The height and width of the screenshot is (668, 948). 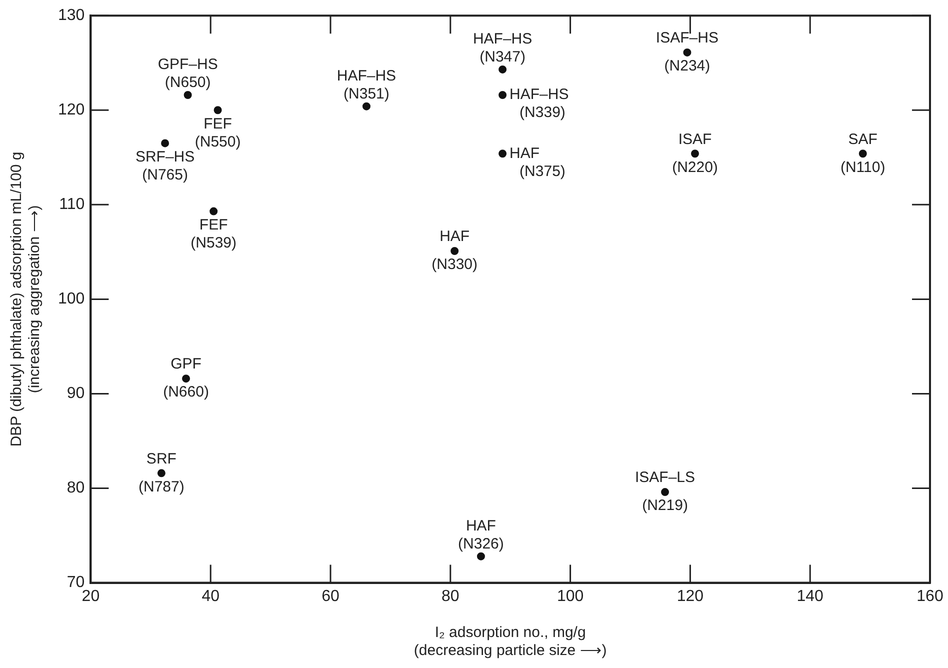 I want to click on x-tick-label: 80, so click(x=451, y=596).